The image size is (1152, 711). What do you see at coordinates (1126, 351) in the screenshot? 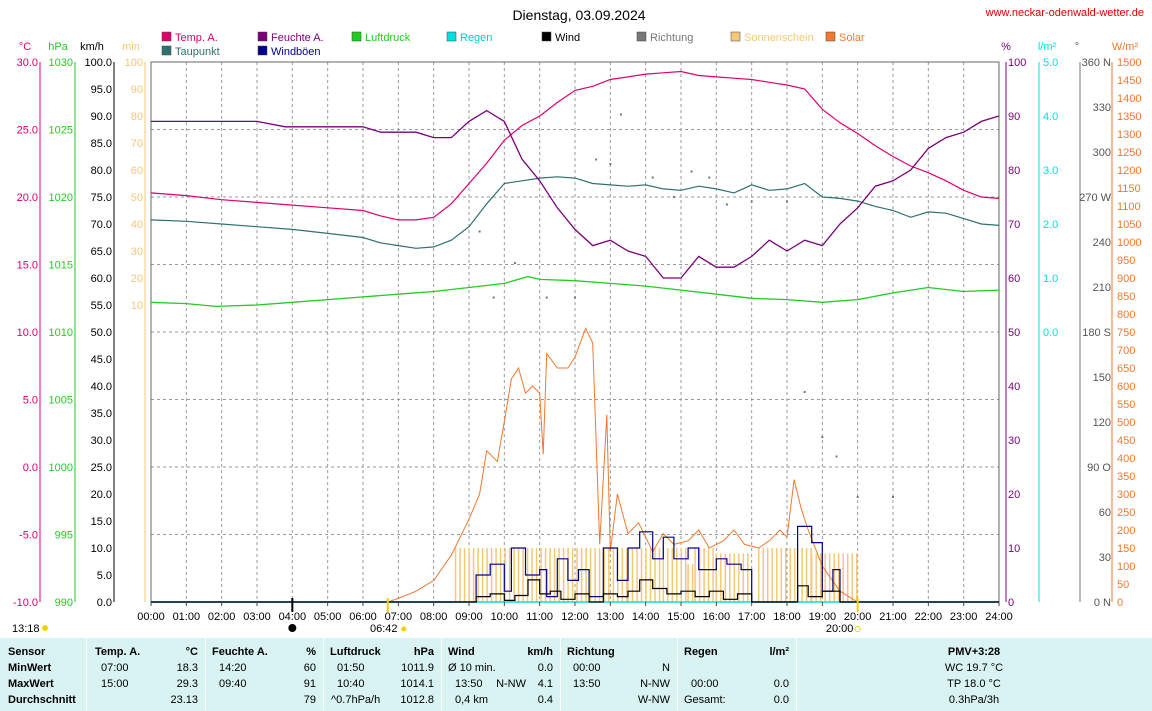
I see `solar-tick-label: 700` at bounding box center [1126, 351].